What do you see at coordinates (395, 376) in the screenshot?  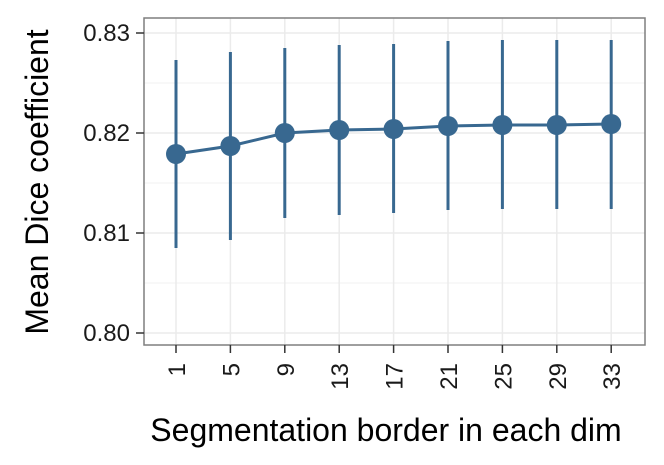 I see `x-tick-label: 17` at bounding box center [395, 376].